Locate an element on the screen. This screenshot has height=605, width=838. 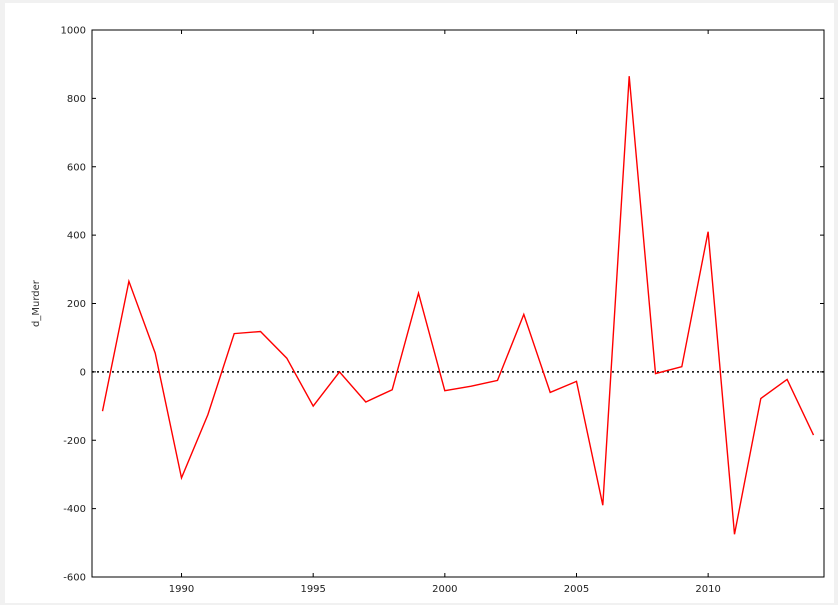
x-tick-label: 2000 is located at coordinates (444, 589).